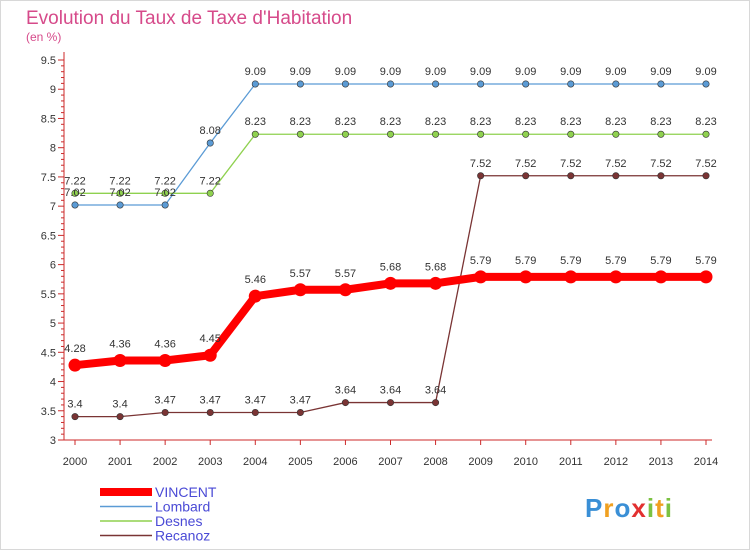  I want to click on data-label: 5.46, so click(255, 280).